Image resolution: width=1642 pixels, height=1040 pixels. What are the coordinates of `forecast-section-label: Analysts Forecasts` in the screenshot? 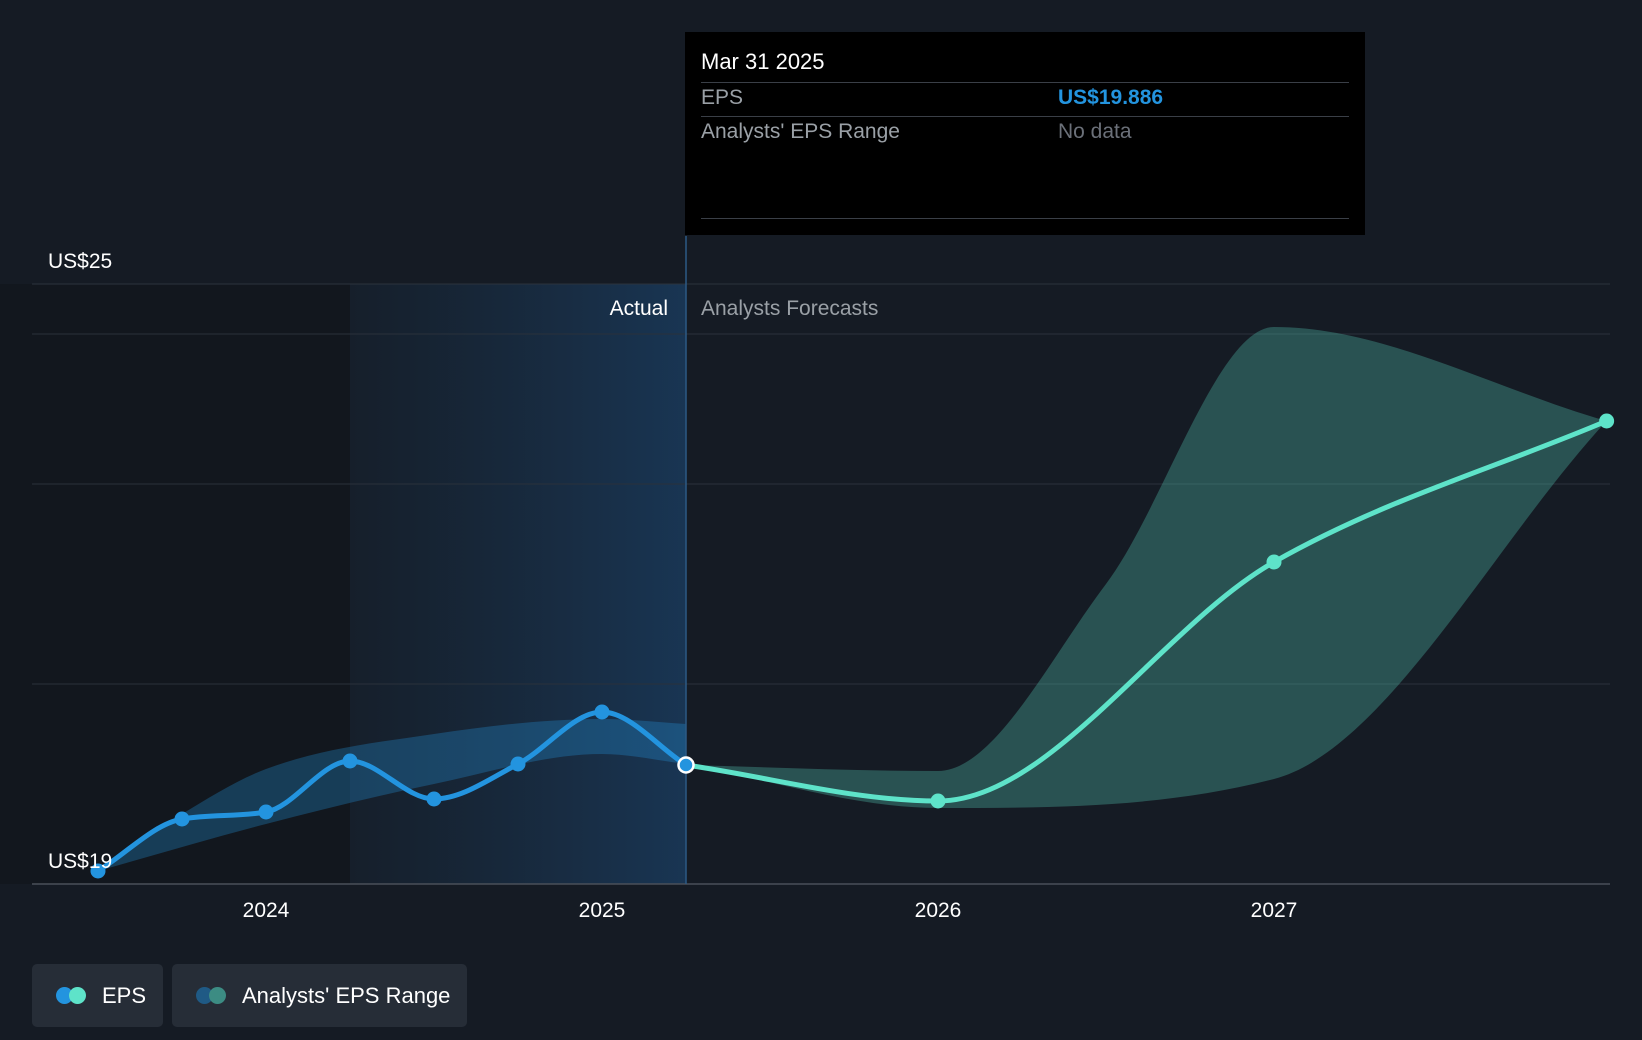 It's located at (789, 308).